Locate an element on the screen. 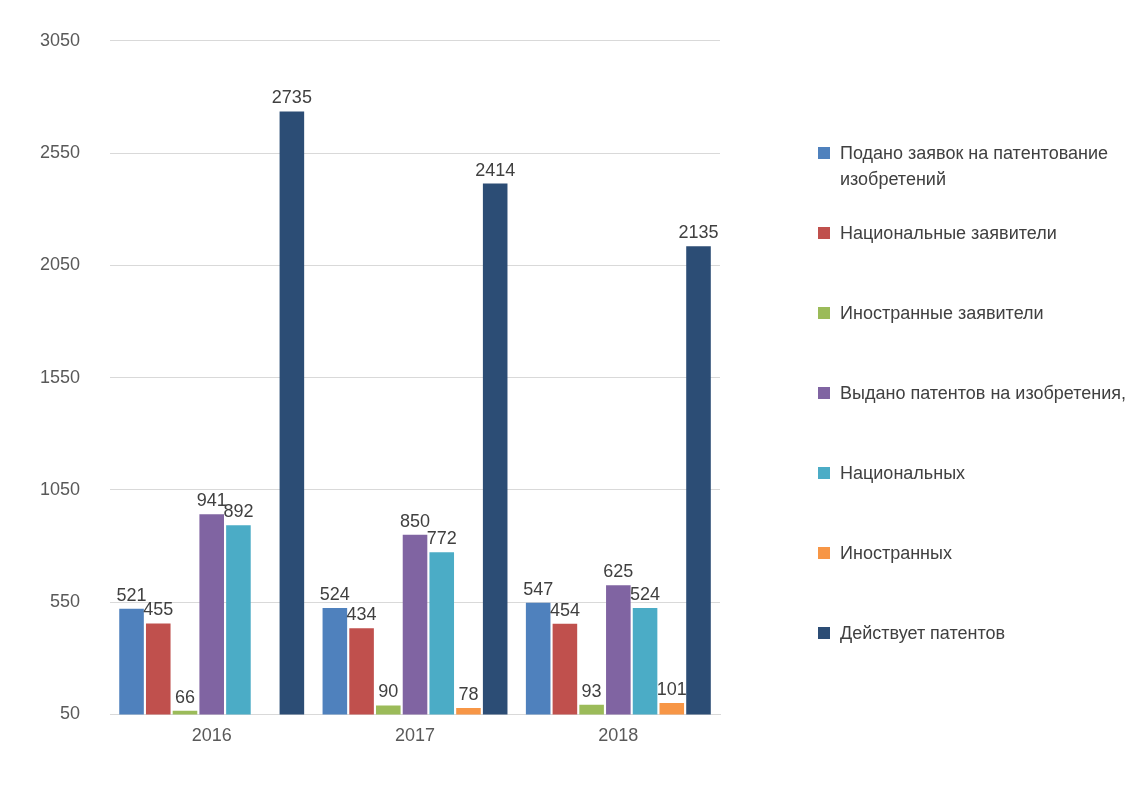 The width and height of the screenshot is (1133, 790). data-label: 93 is located at coordinates (591, 690).